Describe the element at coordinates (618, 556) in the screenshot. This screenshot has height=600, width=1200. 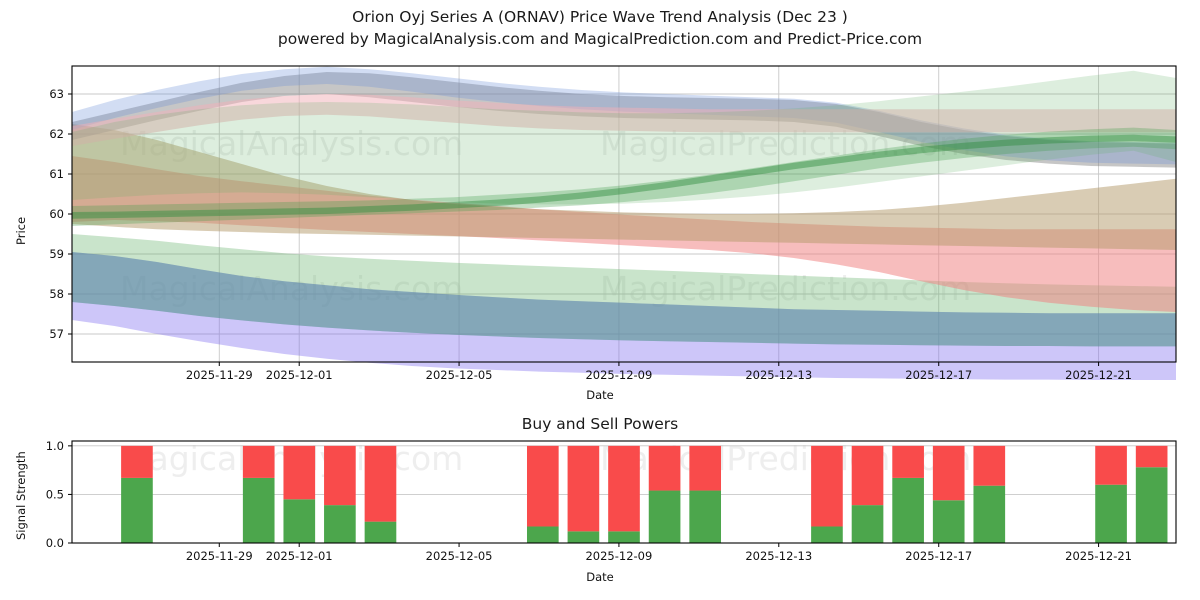
I see `bottom-xtick-label: 2025-12-09` at that location.